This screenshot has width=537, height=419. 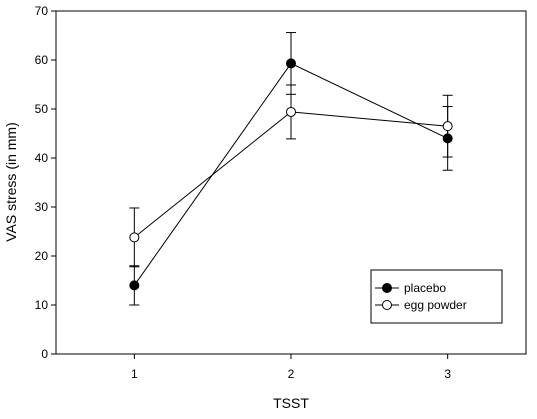 What do you see at coordinates (42, 256) in the screenshot?
I see `y-tick-label: 20` at bounding box center [42, 256].